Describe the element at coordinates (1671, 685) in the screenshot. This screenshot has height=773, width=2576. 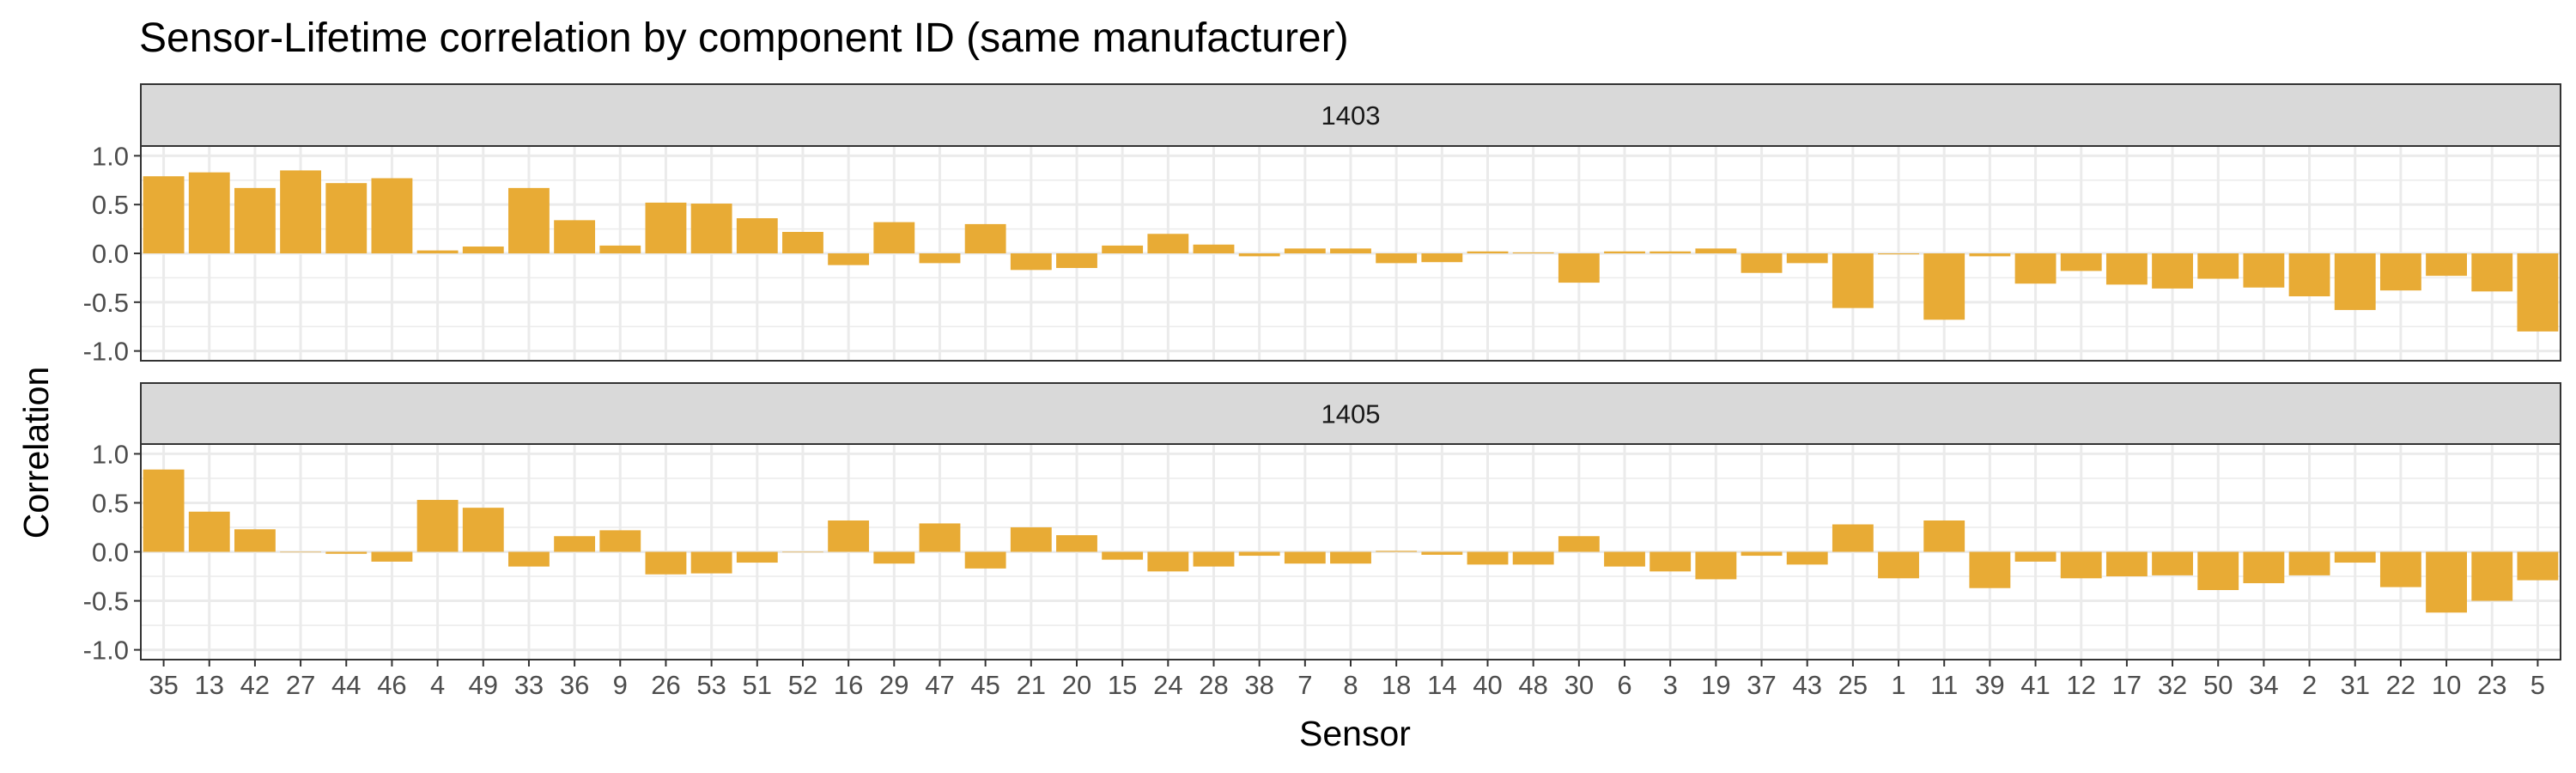
I see `x-tick-label: 3` at that location.